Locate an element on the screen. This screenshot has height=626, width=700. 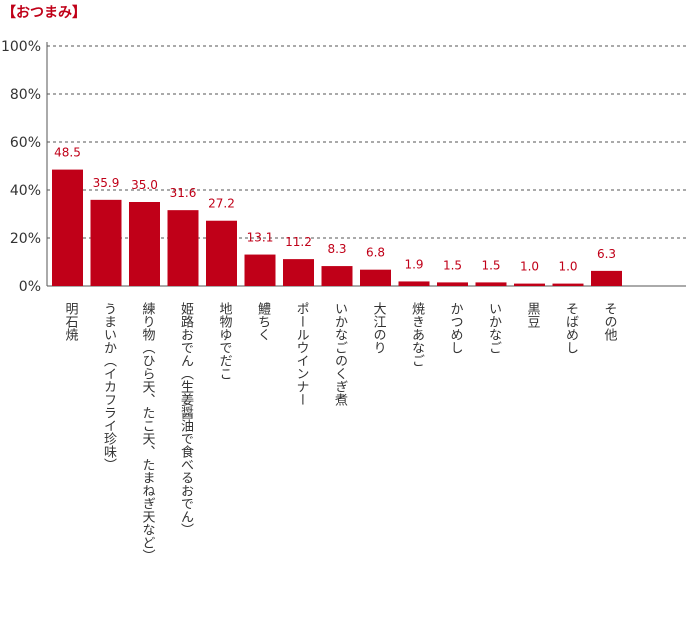
chart-title: 【おつまみ】 is located at coordinates (44, 13).